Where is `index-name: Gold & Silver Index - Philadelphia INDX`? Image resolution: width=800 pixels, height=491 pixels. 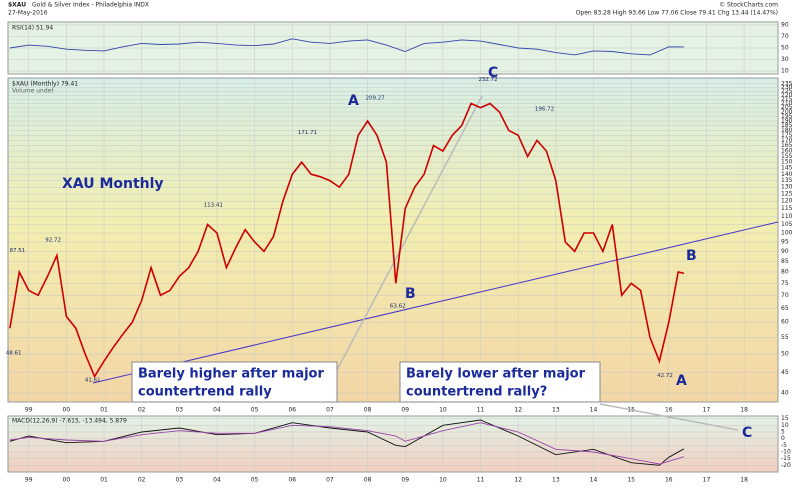
index-name: Gold & Silver Index - Philadelphia INDX is located at coordinates (90, 5).